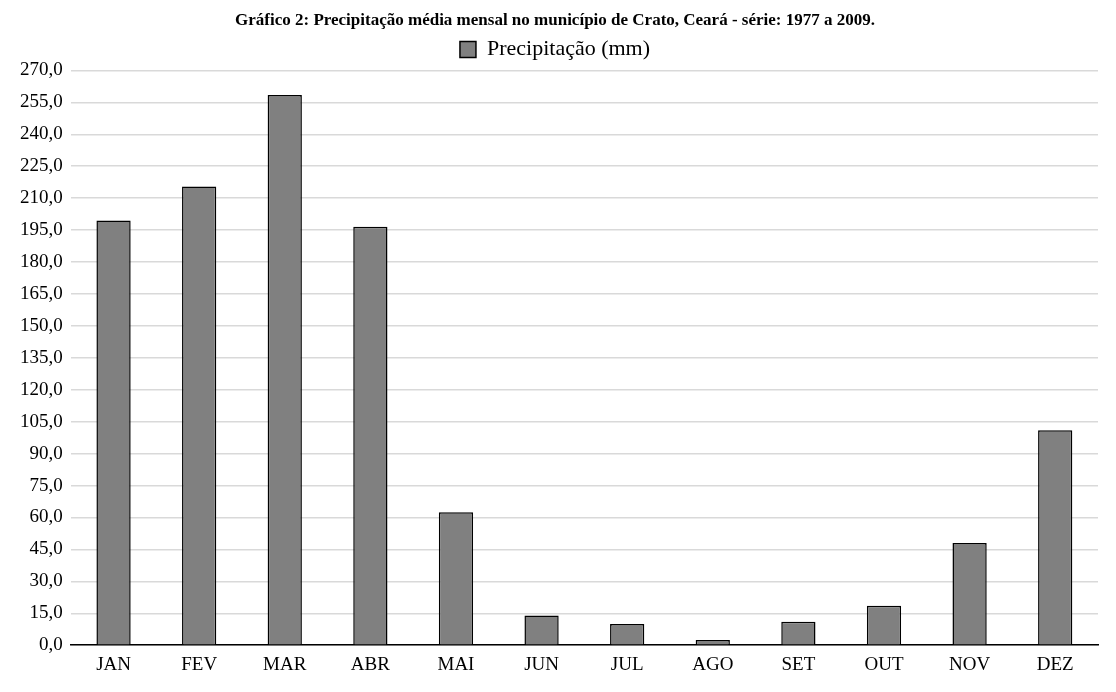 The height and width of the screenshot is (692, 1116). Describe the element at coordinates (46, 580) in the screenshot. I see `y-tick-label: 30,0` at that location.